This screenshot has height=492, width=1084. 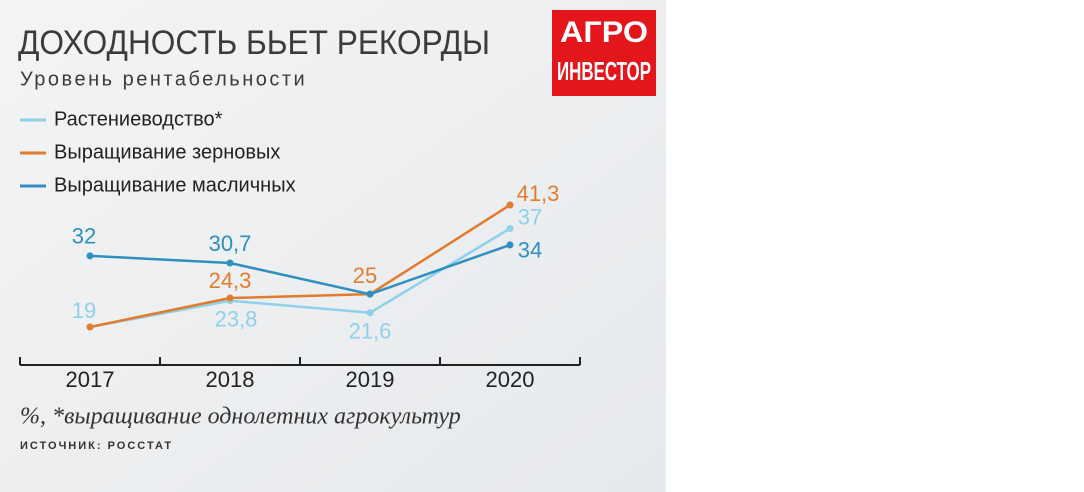 I want to click on data-label: 32, so click(x=84, y=236).